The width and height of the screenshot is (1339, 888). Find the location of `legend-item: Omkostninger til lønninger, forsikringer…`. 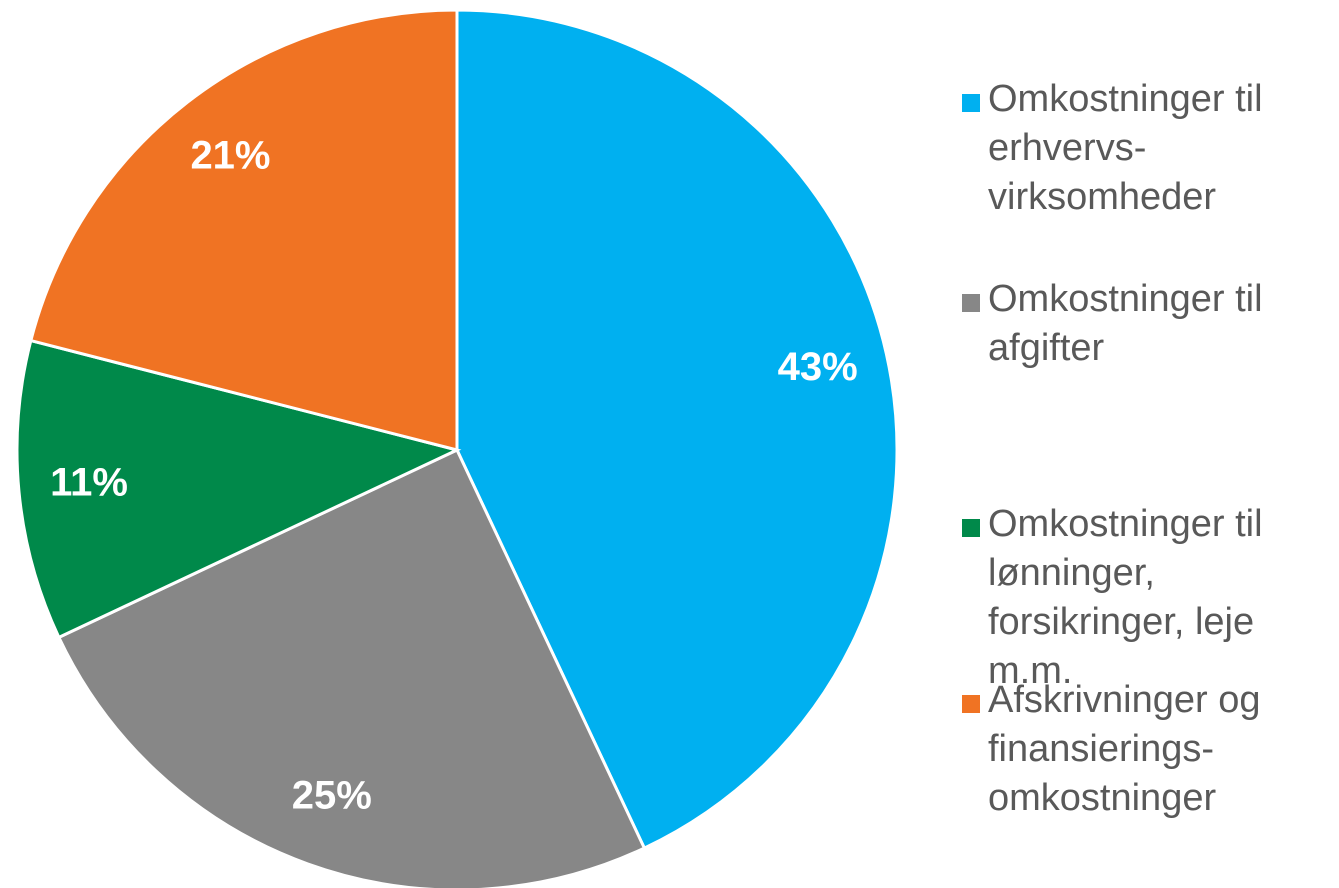

legend-item: Omkostninger til lønninger, forsikringer… is located at coordinates (1150, 598).